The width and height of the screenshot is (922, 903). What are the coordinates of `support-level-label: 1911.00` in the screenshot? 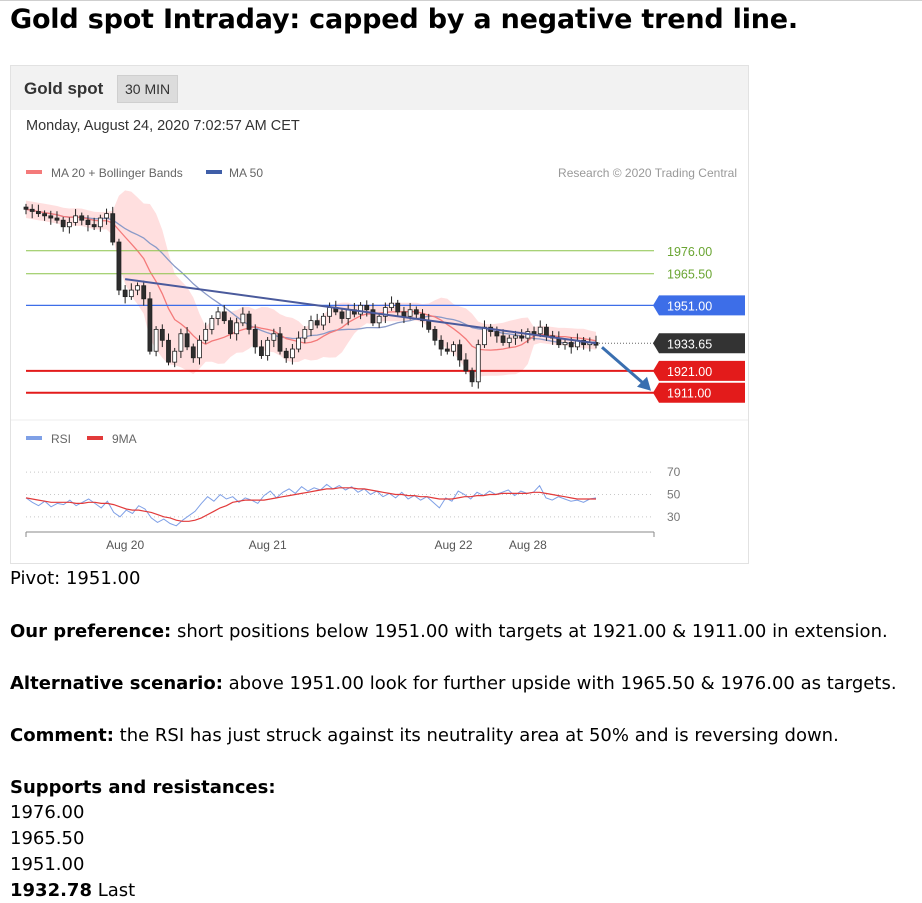 It's located at (689, 394).